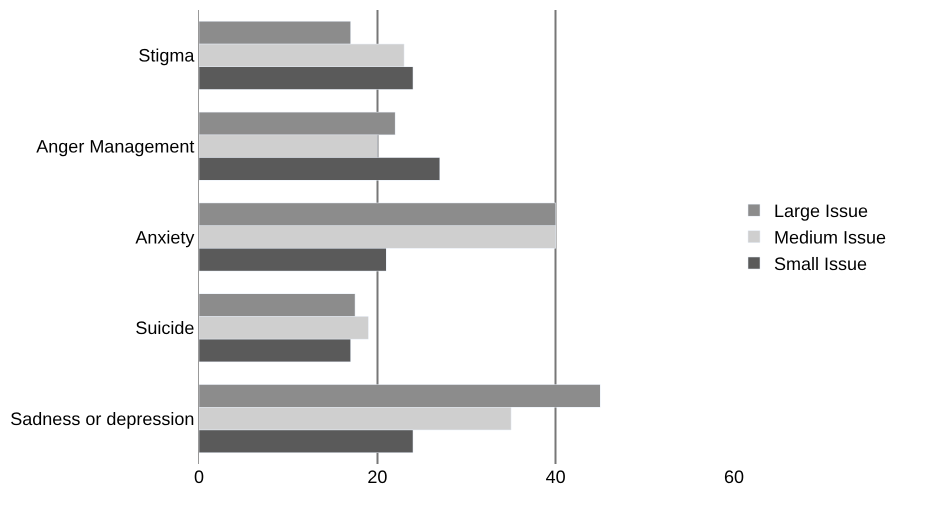 Image resolution: width=934 pixels, height=524 pixels. Describe the element at coordinates (115, 146) in the screenshot. I see `y-tick-label: Anger Management` at that location.